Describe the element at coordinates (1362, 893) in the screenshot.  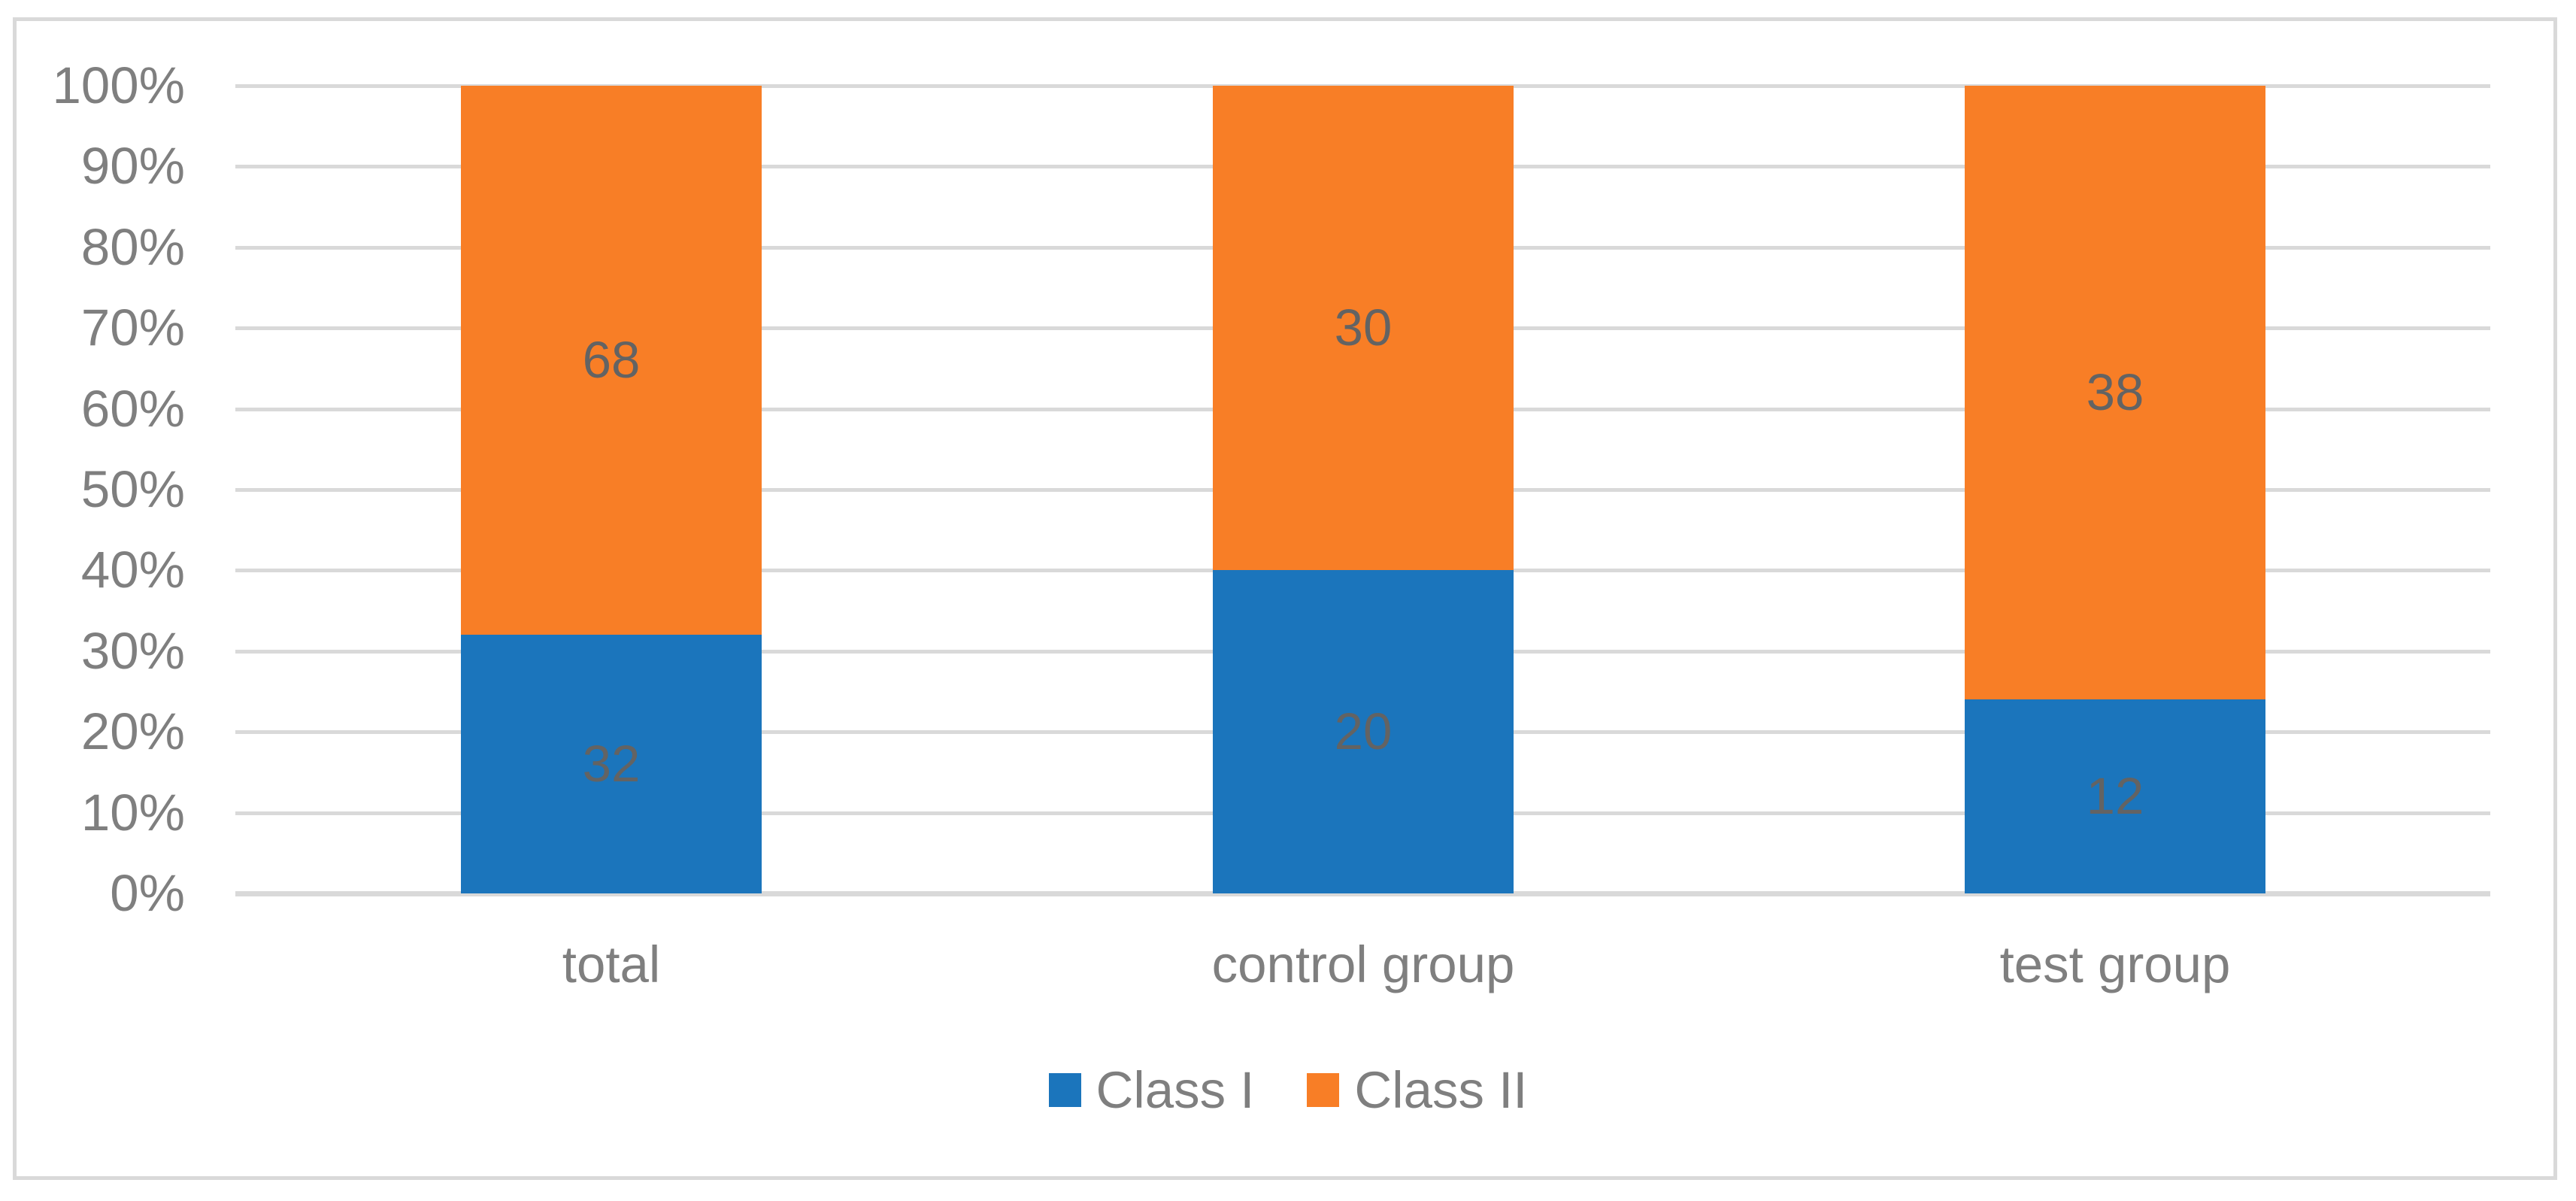
I see `x-axis-line` at that location.